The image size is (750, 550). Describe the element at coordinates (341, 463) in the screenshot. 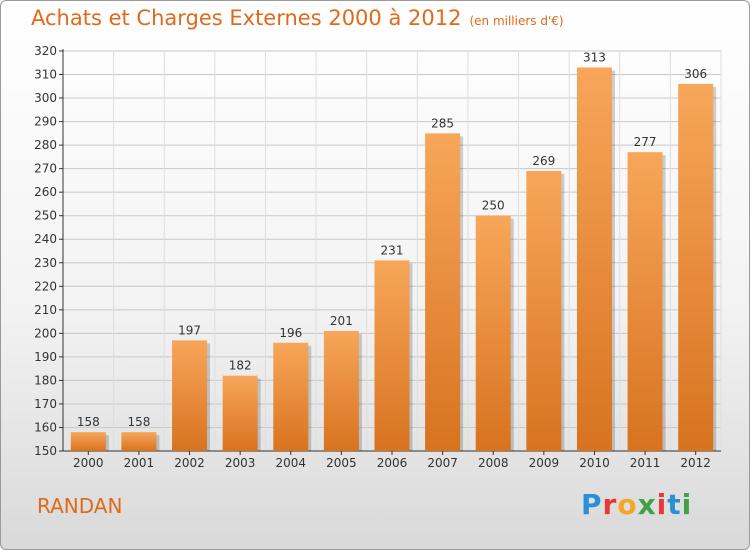

I see `x-tick-label: 2005` at that location.